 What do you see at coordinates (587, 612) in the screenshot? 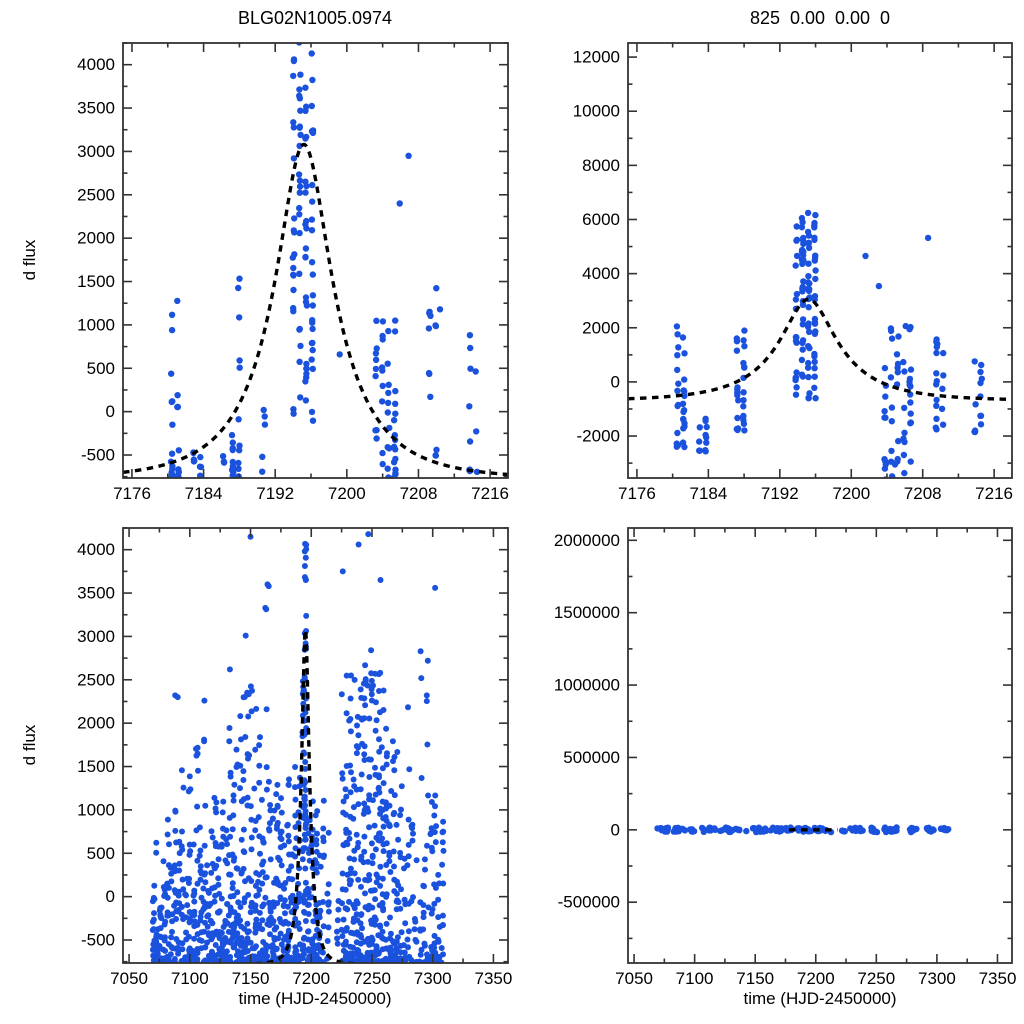
I see `svg-text: 1500000` at bounding box center [587, 612].